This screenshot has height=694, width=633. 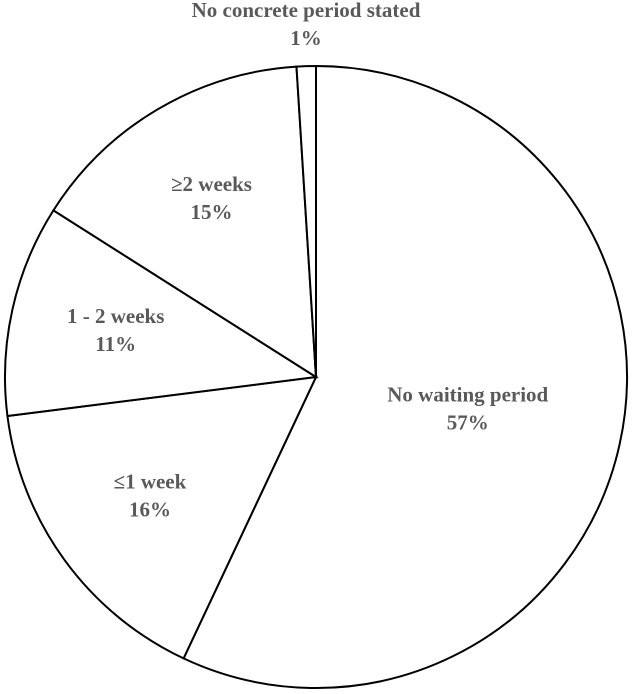 I want to click on slice-label: ≤1 week, so click(x=150, y=481).